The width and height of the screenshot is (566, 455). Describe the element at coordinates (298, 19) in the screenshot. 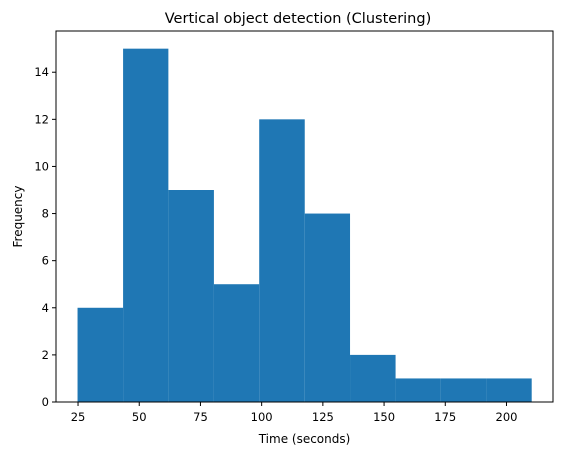

I see `chart-title: Vertical object detection (Clustering)` at that location.